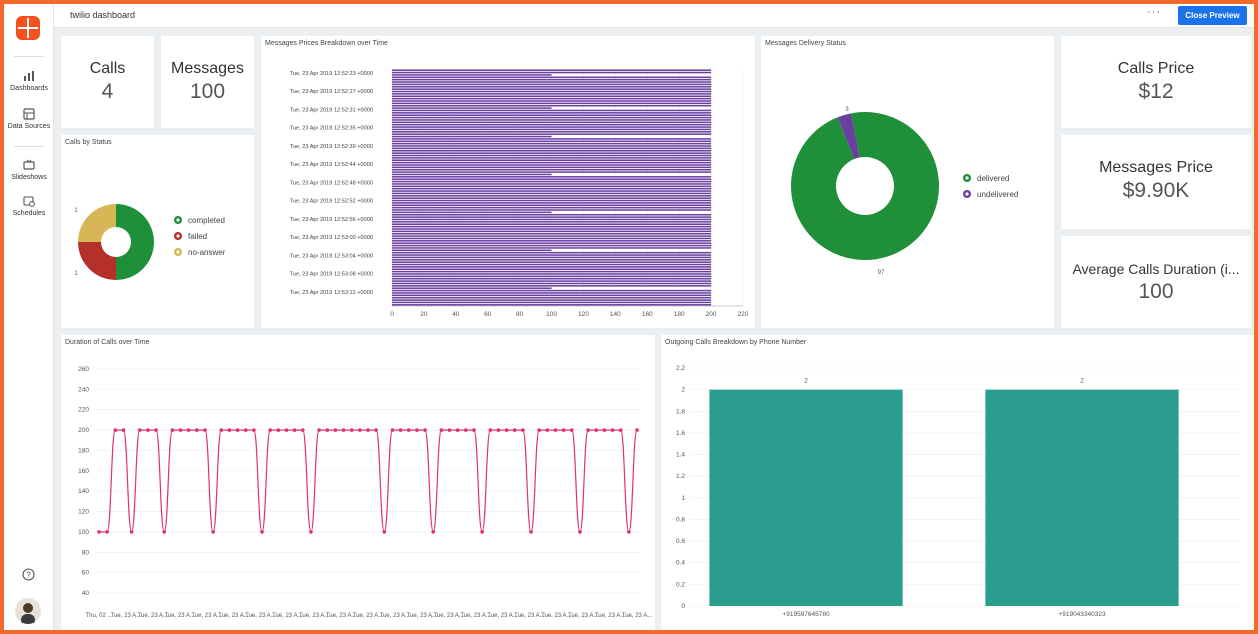 This screenshot has height=634, width=1258. Describe the element at coordinates (103, 15) in the screenshot. I see `page-title: twilio dashboard` at that location.